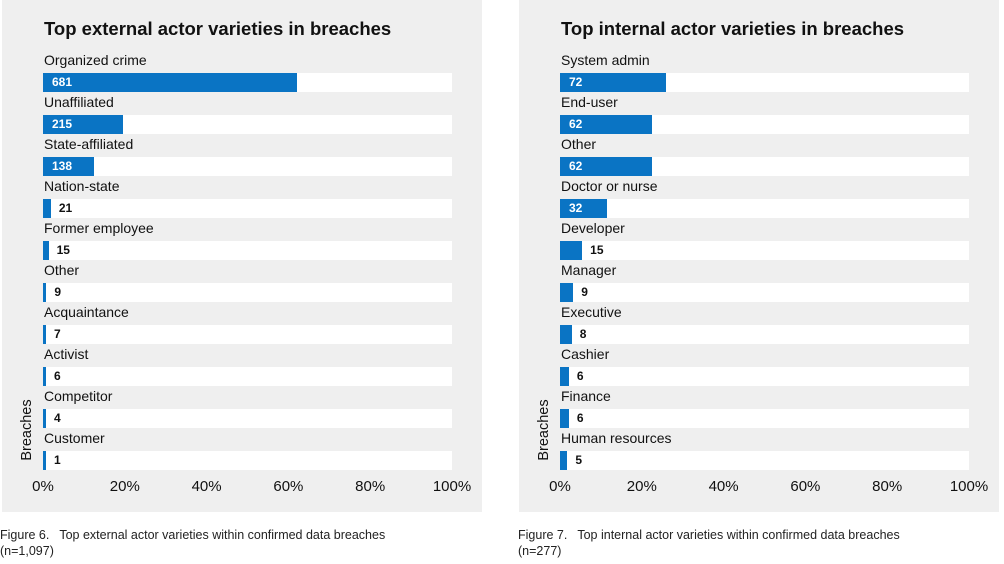  Describe the element at coordinates (62, 82) in the screenshot. I see `data-label: 681` at that location.